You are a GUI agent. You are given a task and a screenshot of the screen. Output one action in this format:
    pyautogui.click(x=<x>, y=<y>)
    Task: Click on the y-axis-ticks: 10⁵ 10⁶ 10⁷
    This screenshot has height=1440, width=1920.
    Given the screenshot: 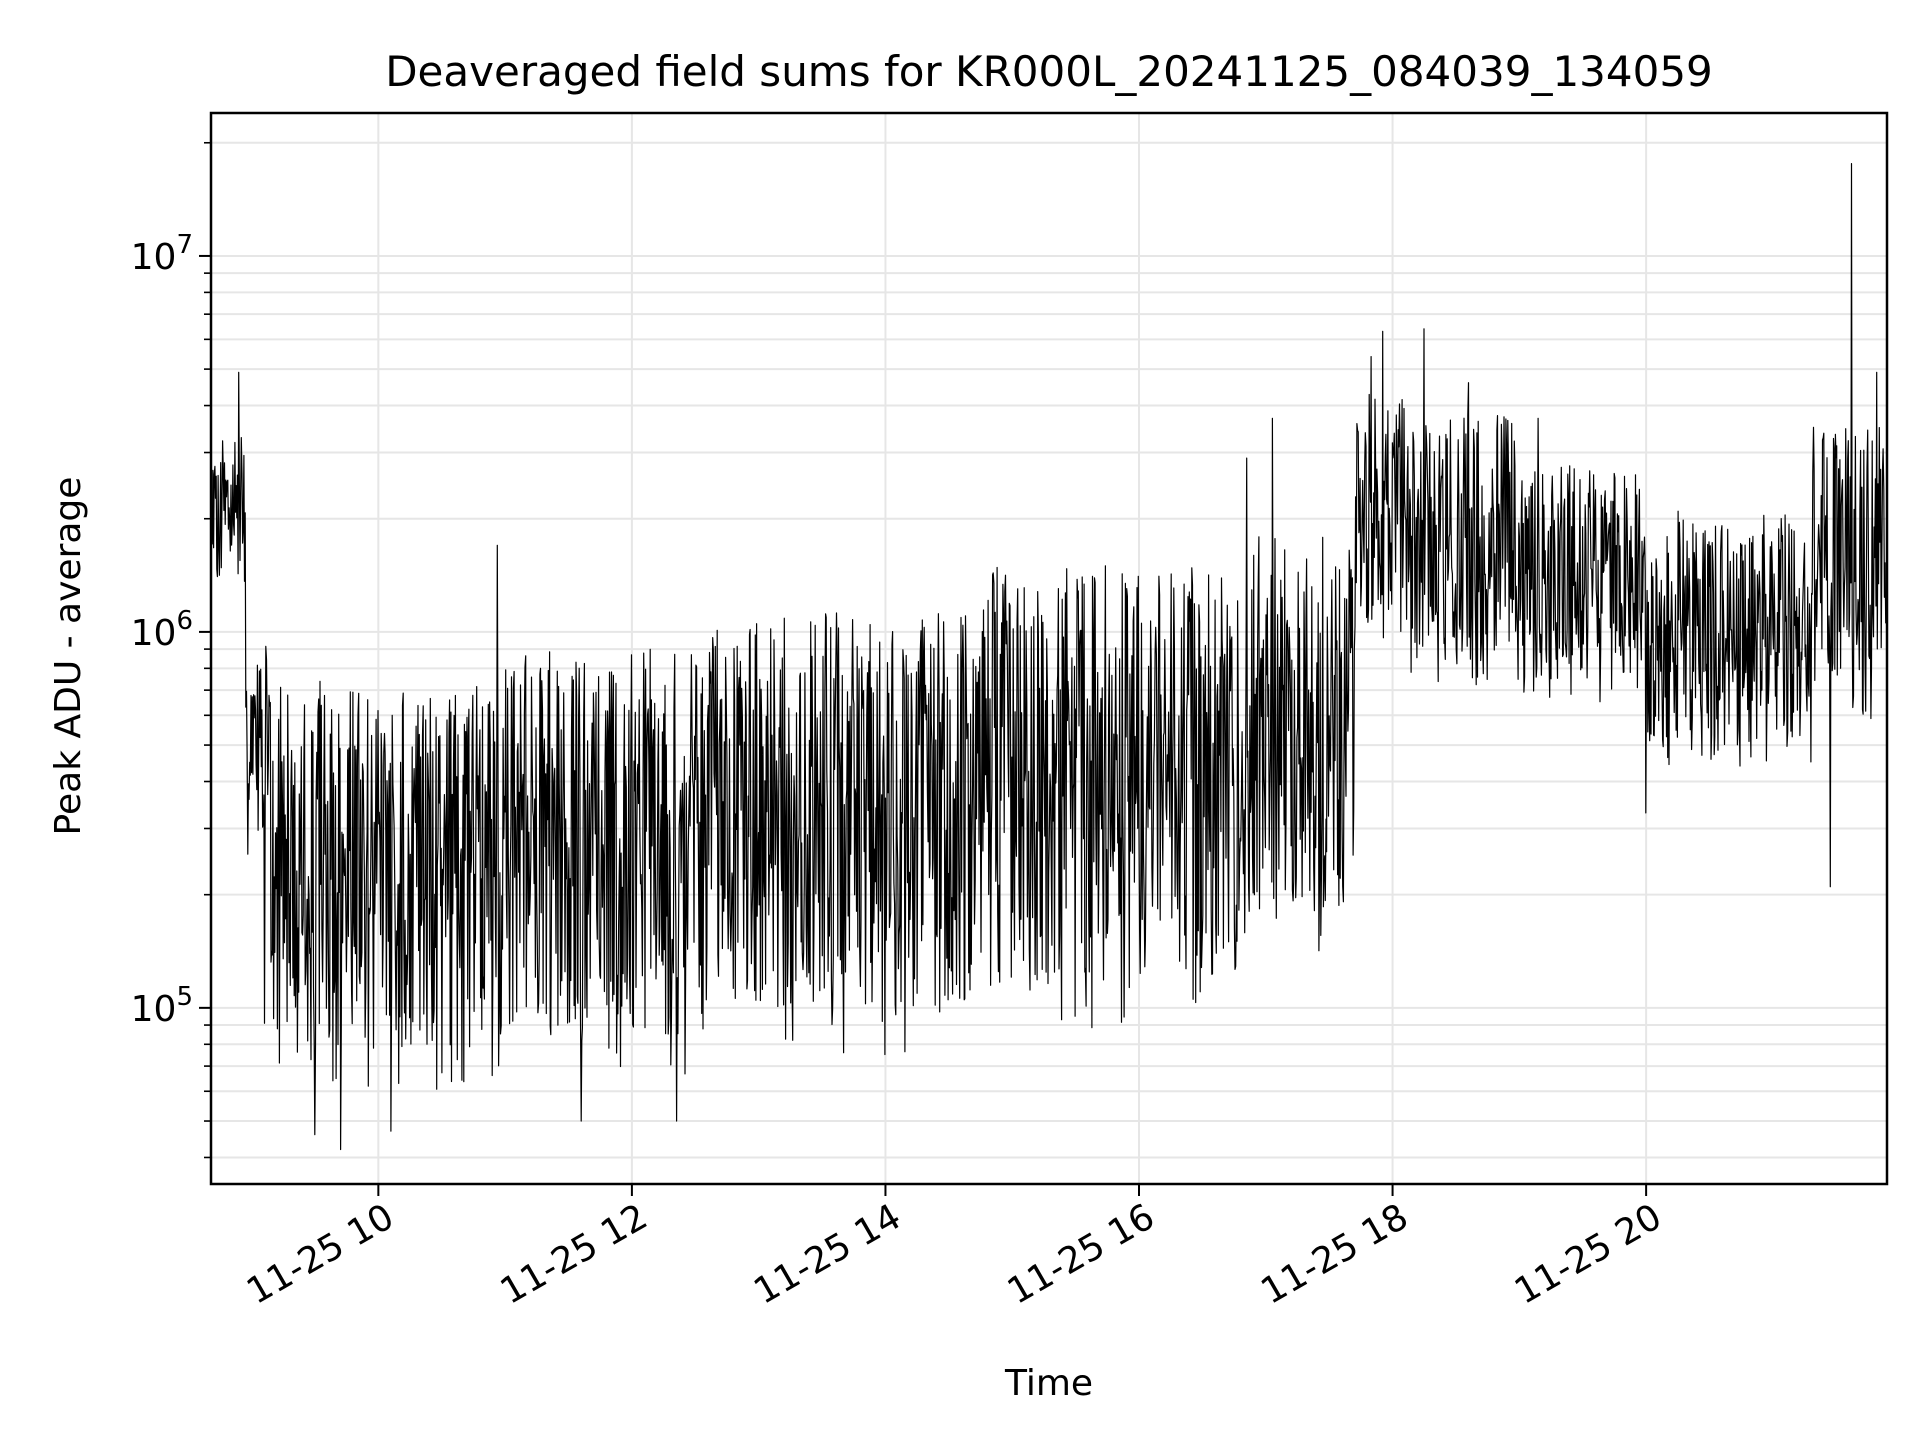 What is the action you would take?
    pyautogui.click(x=171, y=650)
    